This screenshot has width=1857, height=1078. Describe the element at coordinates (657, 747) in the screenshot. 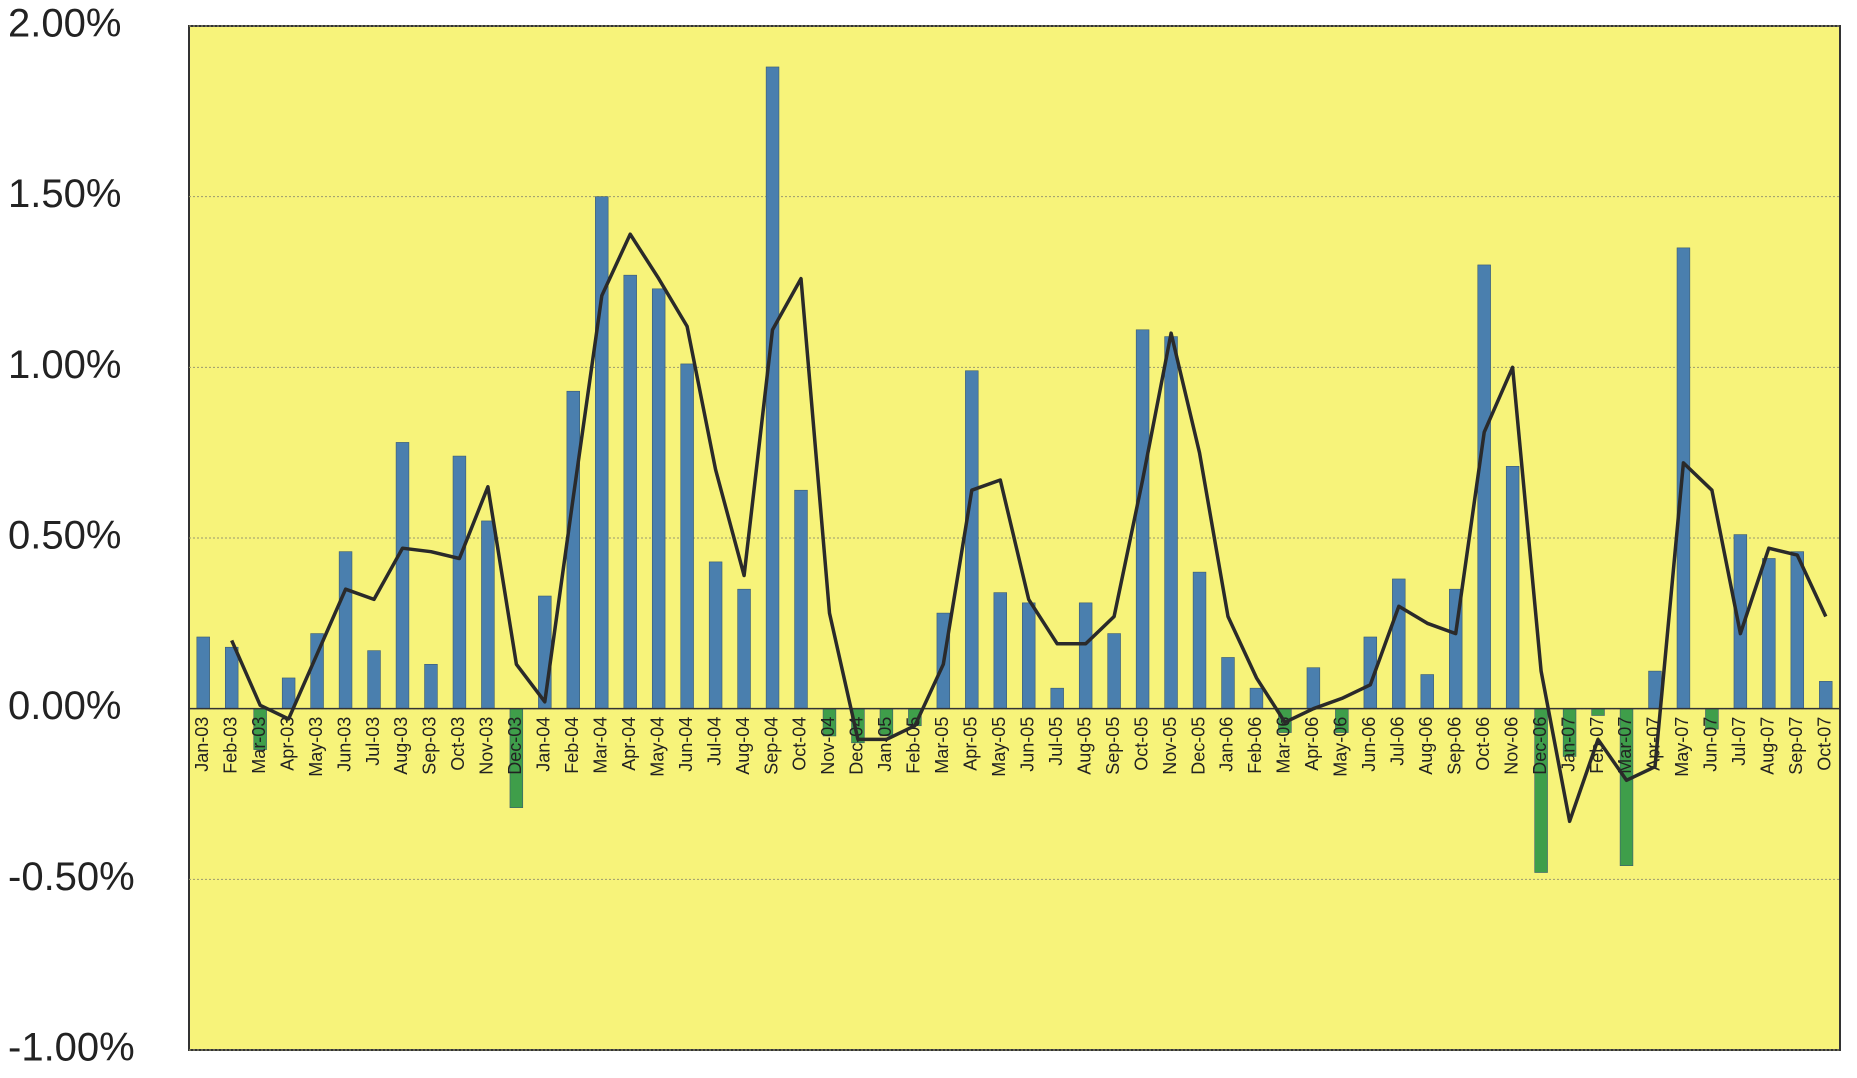

I see `x-tick-label: May-04` at that location.